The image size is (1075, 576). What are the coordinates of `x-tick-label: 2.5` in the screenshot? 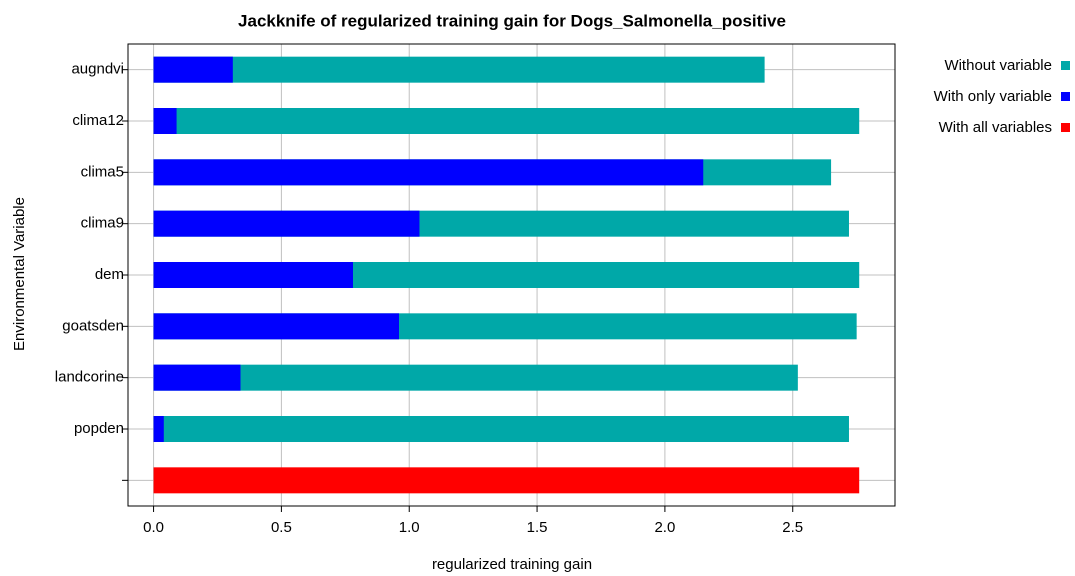 It's located at (792, 527).